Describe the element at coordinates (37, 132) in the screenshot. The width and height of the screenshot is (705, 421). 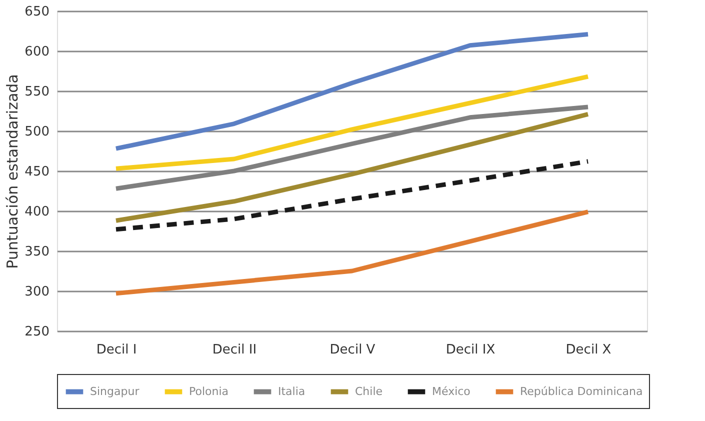
I see `y-tick-label: 500` at that location.